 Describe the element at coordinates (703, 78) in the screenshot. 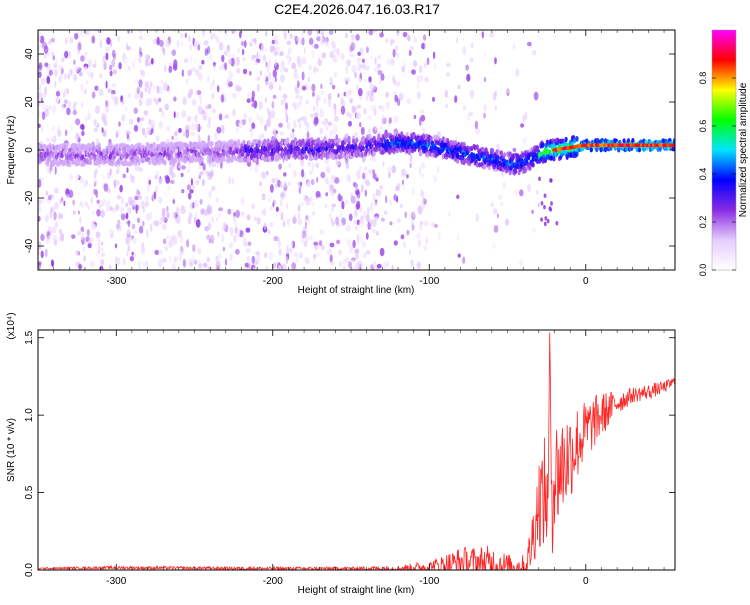

I see `colorbar-tick-label: 0.8` at that location.